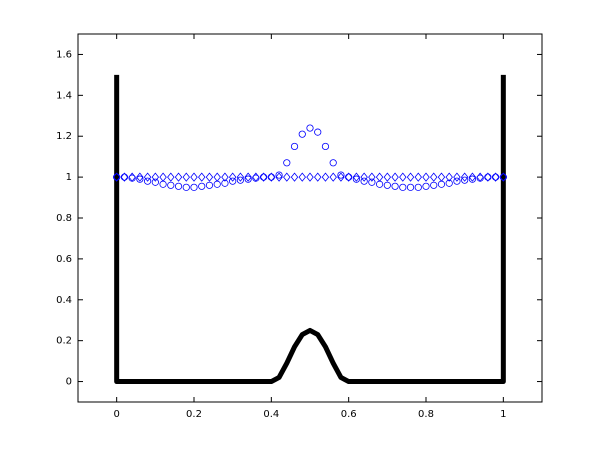  Describe the element at coordinates (426, 414) in the screenshot. I see `x-tick-label: 0.8` at that location.